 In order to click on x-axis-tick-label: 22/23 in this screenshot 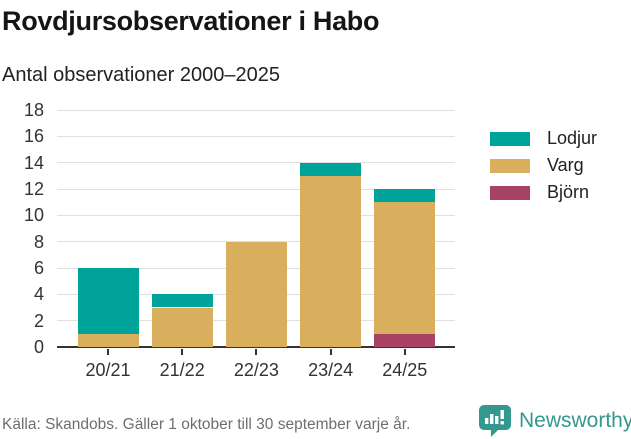, I will do `click(256, 370)`.